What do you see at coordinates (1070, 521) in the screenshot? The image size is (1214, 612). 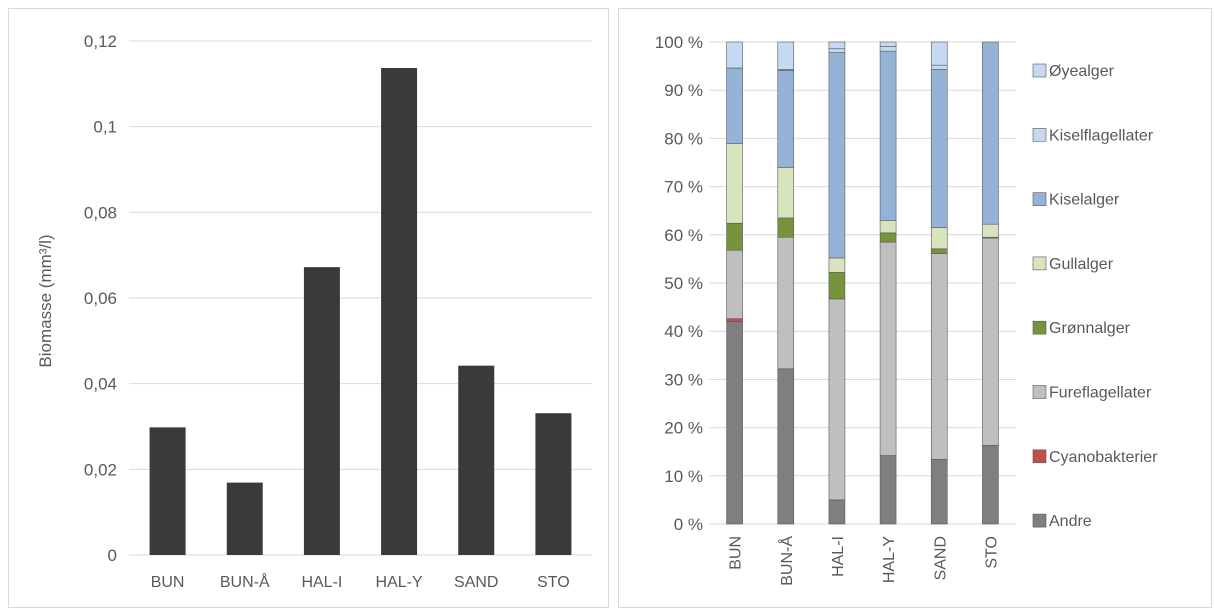 I see `legend-label: Andre` at bounding box center [1070, 521].